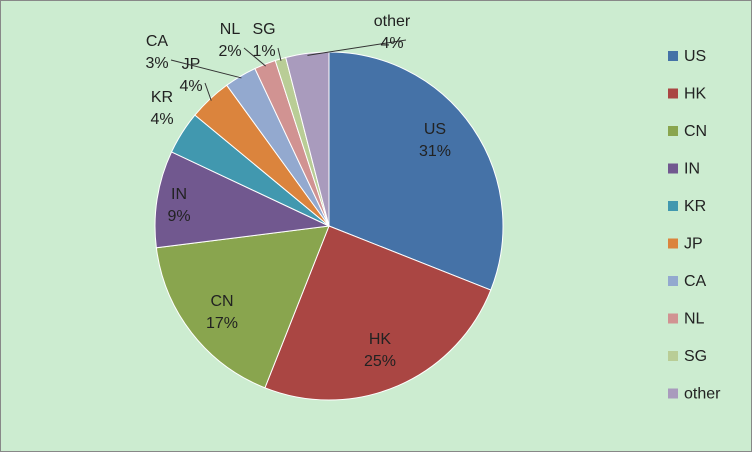 Image resolution: width=752 pixels, height=452 pixels. What do you see at coordinates (695, 131) in the screenshot?
I see `legend-label: CN` at bounding box center [695, 131].